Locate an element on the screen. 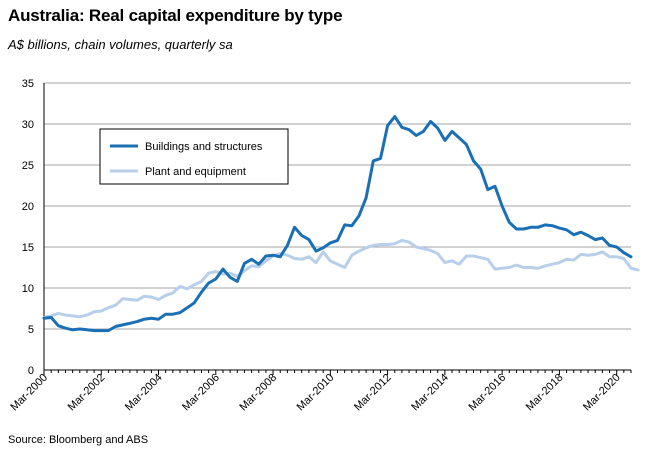 The width and height of the screenshot is (650, 455). x-tick-label: Mar-2004 is located at coordinates (144, 393).